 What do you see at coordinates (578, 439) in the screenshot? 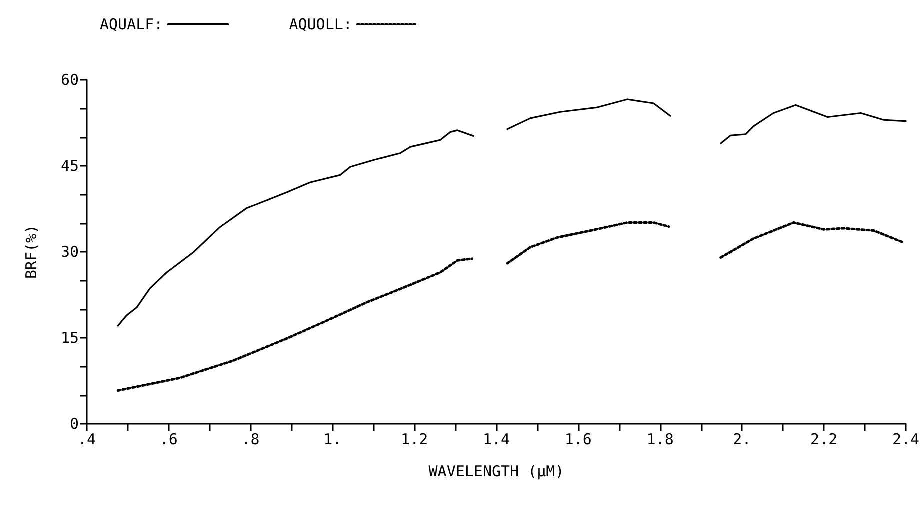
I see `x-tick-label: 1.6` at bounding box center [578, 439].